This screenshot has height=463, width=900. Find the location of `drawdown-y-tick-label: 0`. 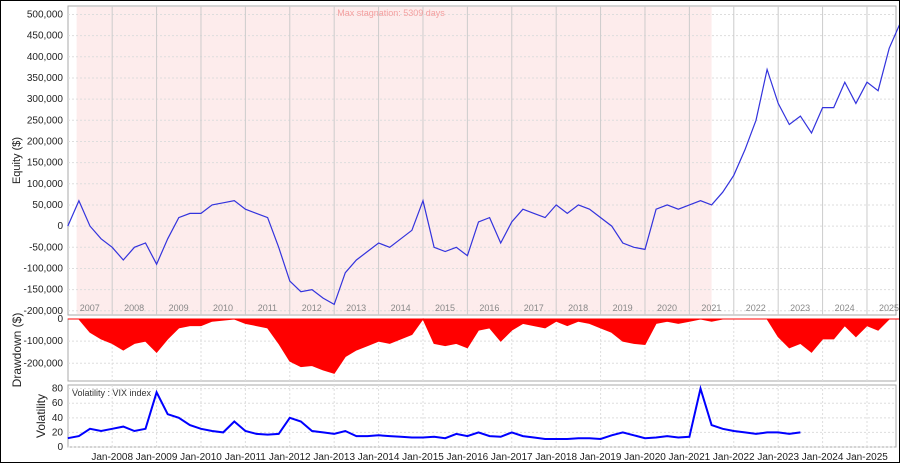

drawdown-y-tick-label: 0 is located at coordinates (60, 319).